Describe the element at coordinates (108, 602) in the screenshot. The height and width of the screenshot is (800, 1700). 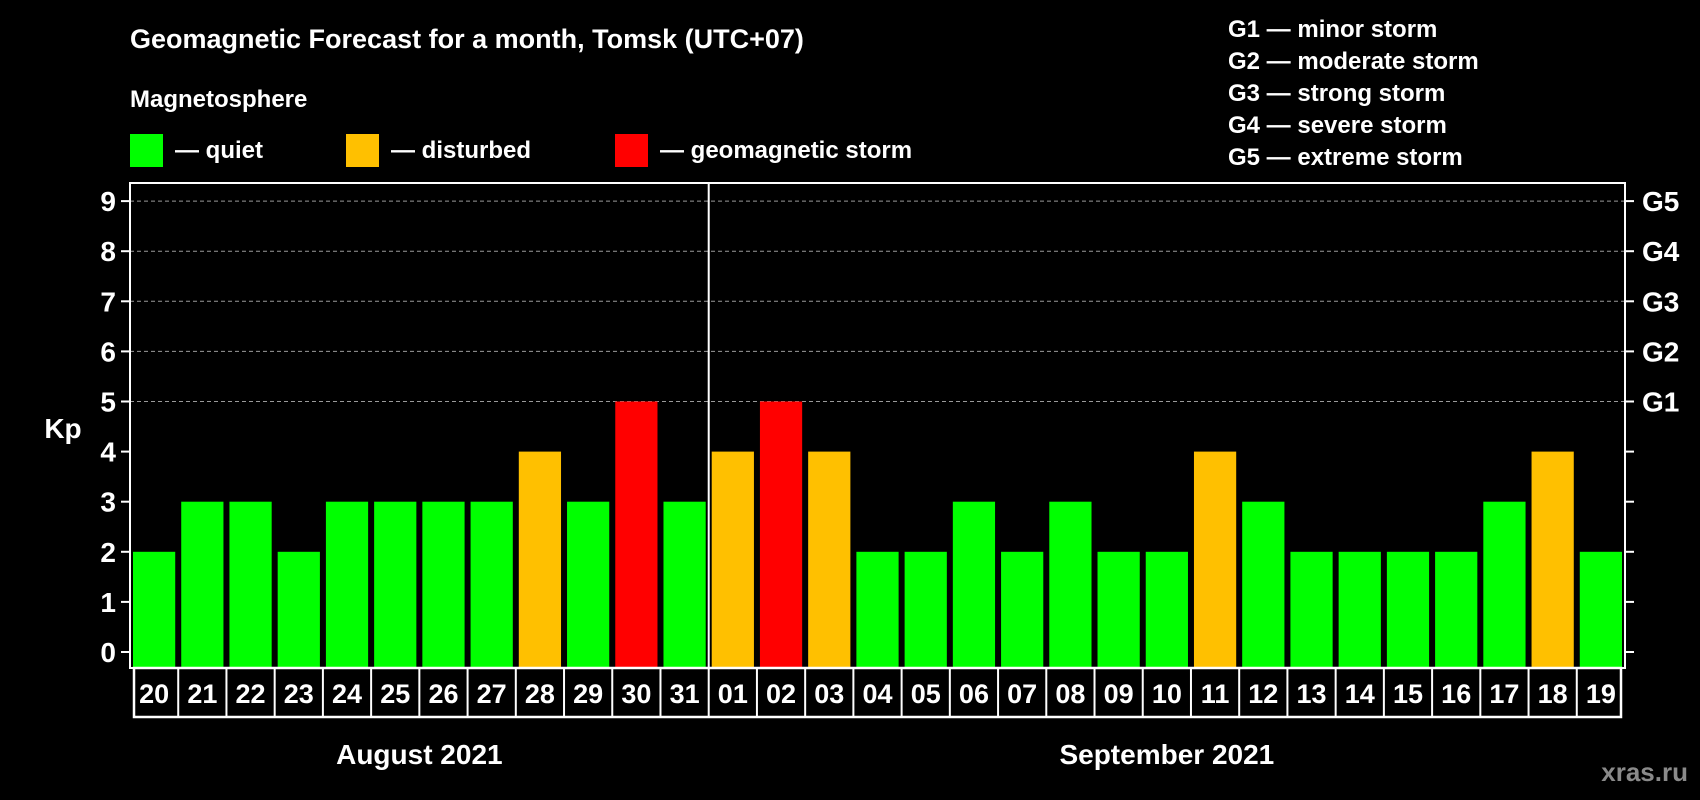
I see `y-tick-label: 1` at that location.